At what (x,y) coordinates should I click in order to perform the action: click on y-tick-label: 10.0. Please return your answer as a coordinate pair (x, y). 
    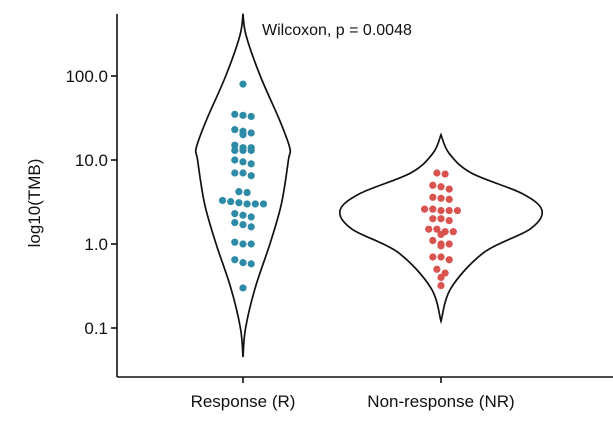
    Looking at the image, I should click on (91, 160).